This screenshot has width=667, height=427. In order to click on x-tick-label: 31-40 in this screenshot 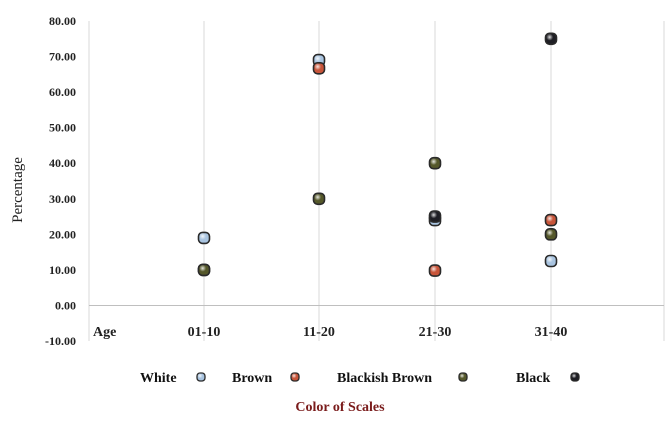, I will do `click(551, 332)`.